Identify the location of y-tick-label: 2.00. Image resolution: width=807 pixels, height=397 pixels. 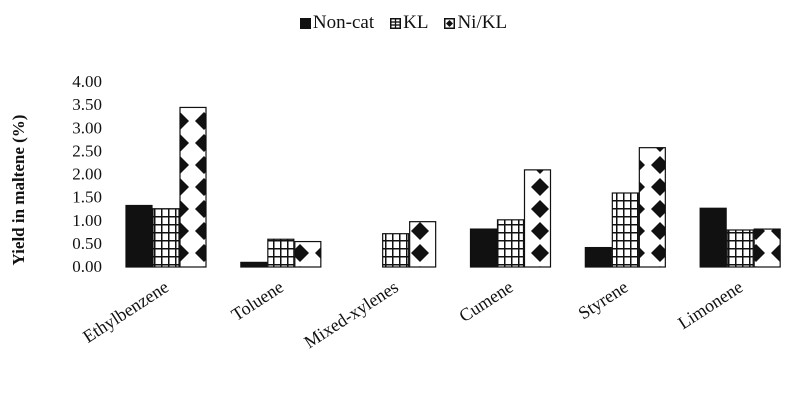
(87, 174).